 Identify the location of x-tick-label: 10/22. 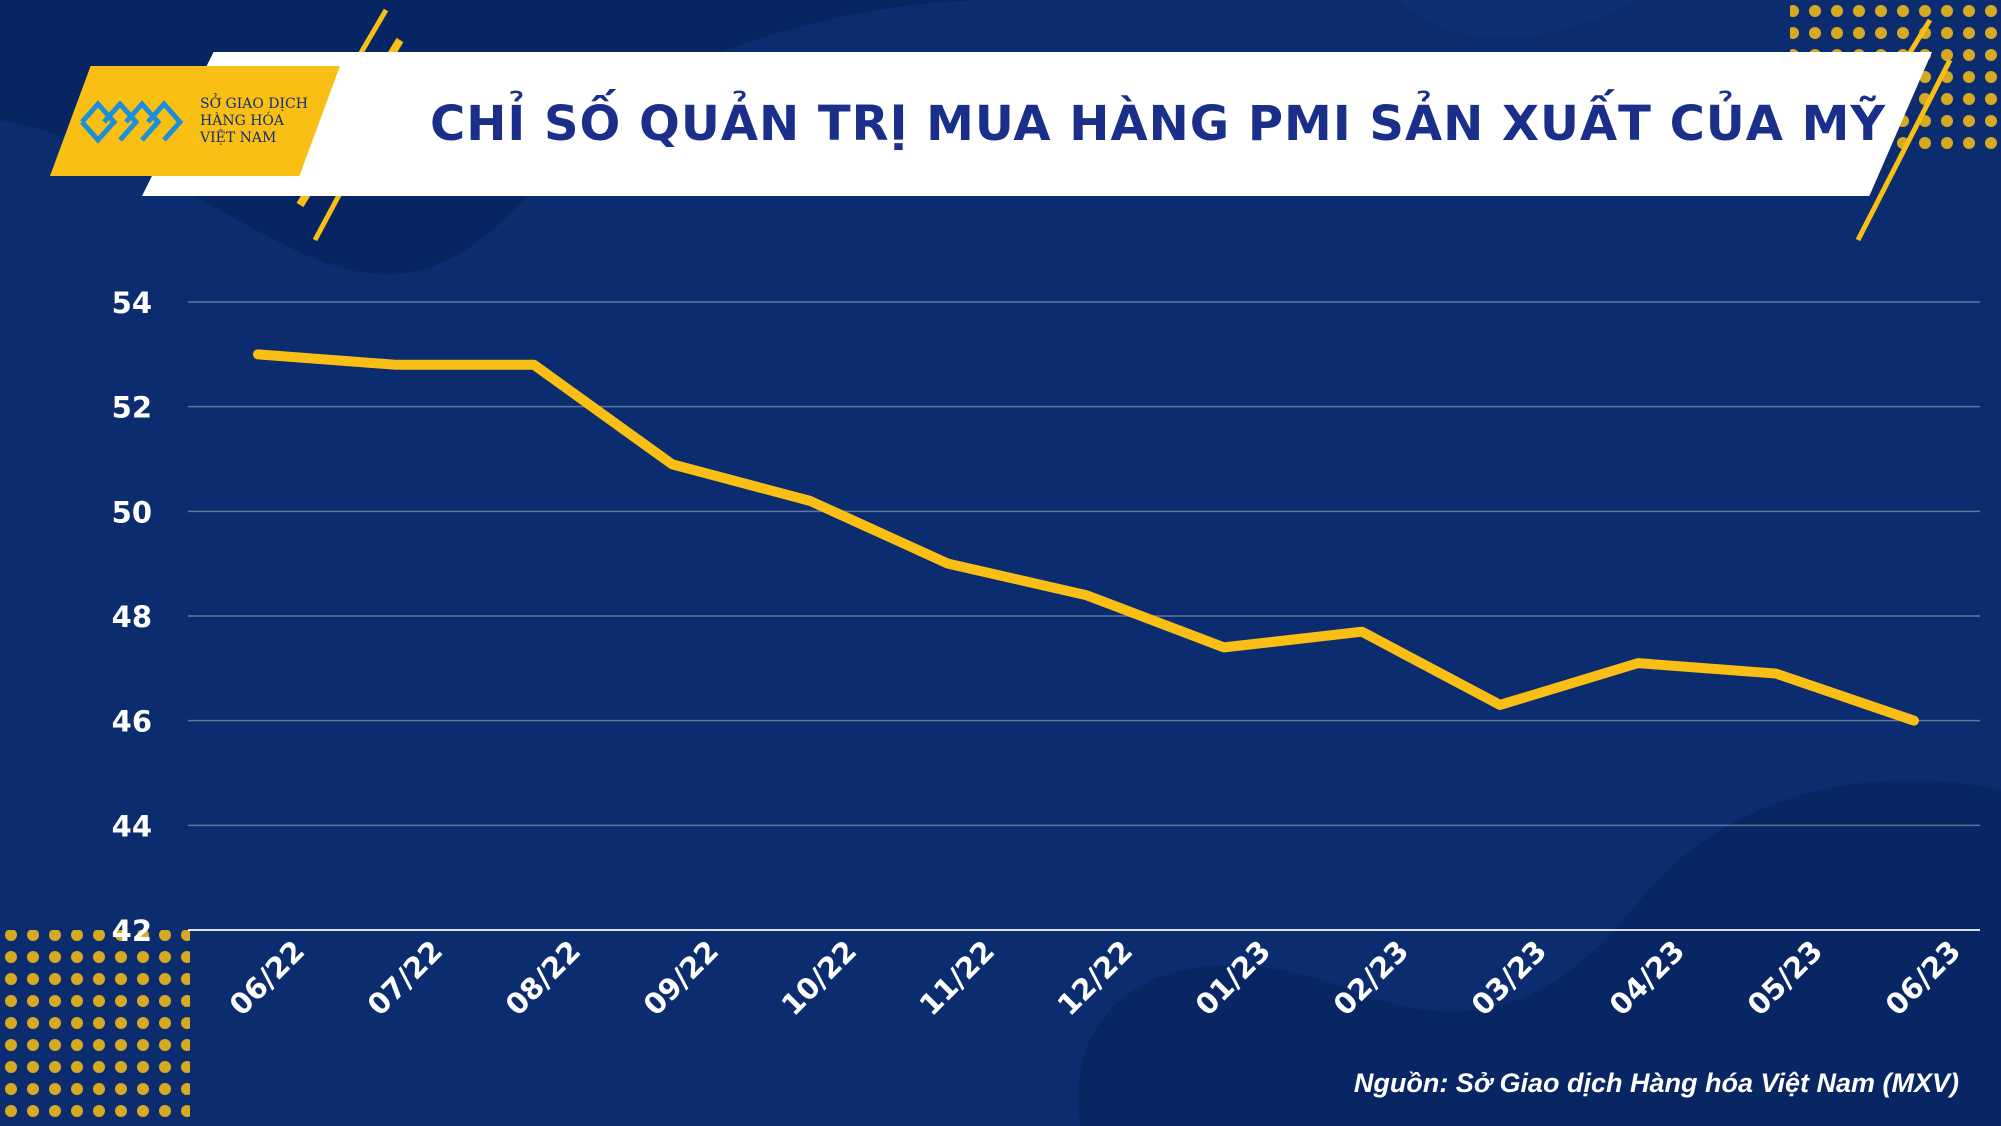
(819, 978).